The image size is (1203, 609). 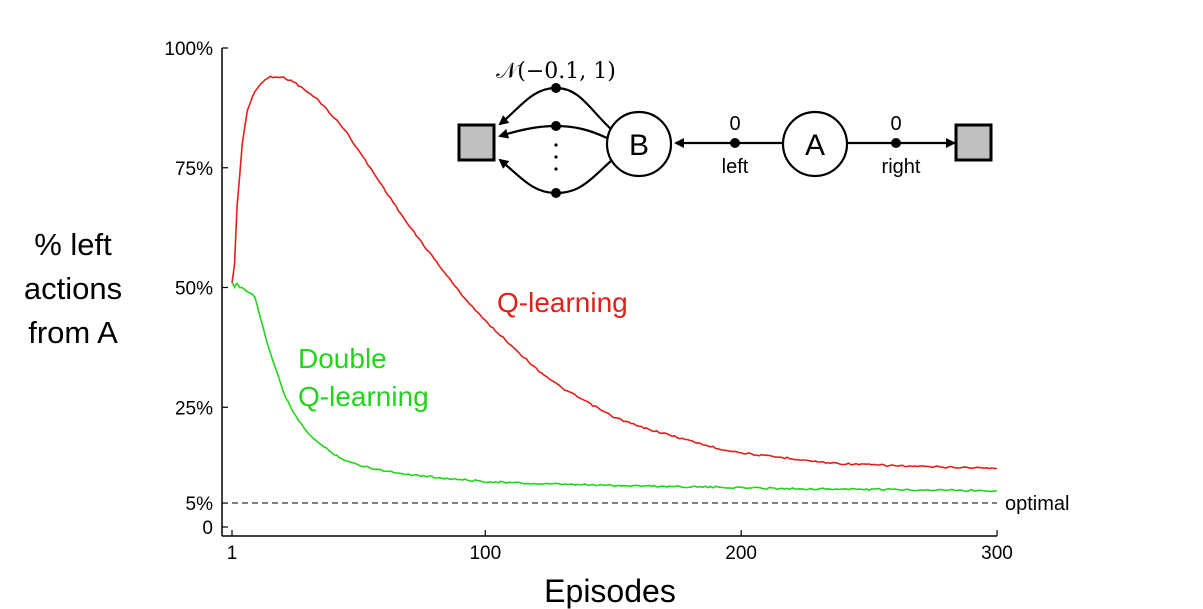 What do you see at coordinates (734, 124) in the screenshot?
I see `left-reward-label: 0` at bounding box center [734, 124].